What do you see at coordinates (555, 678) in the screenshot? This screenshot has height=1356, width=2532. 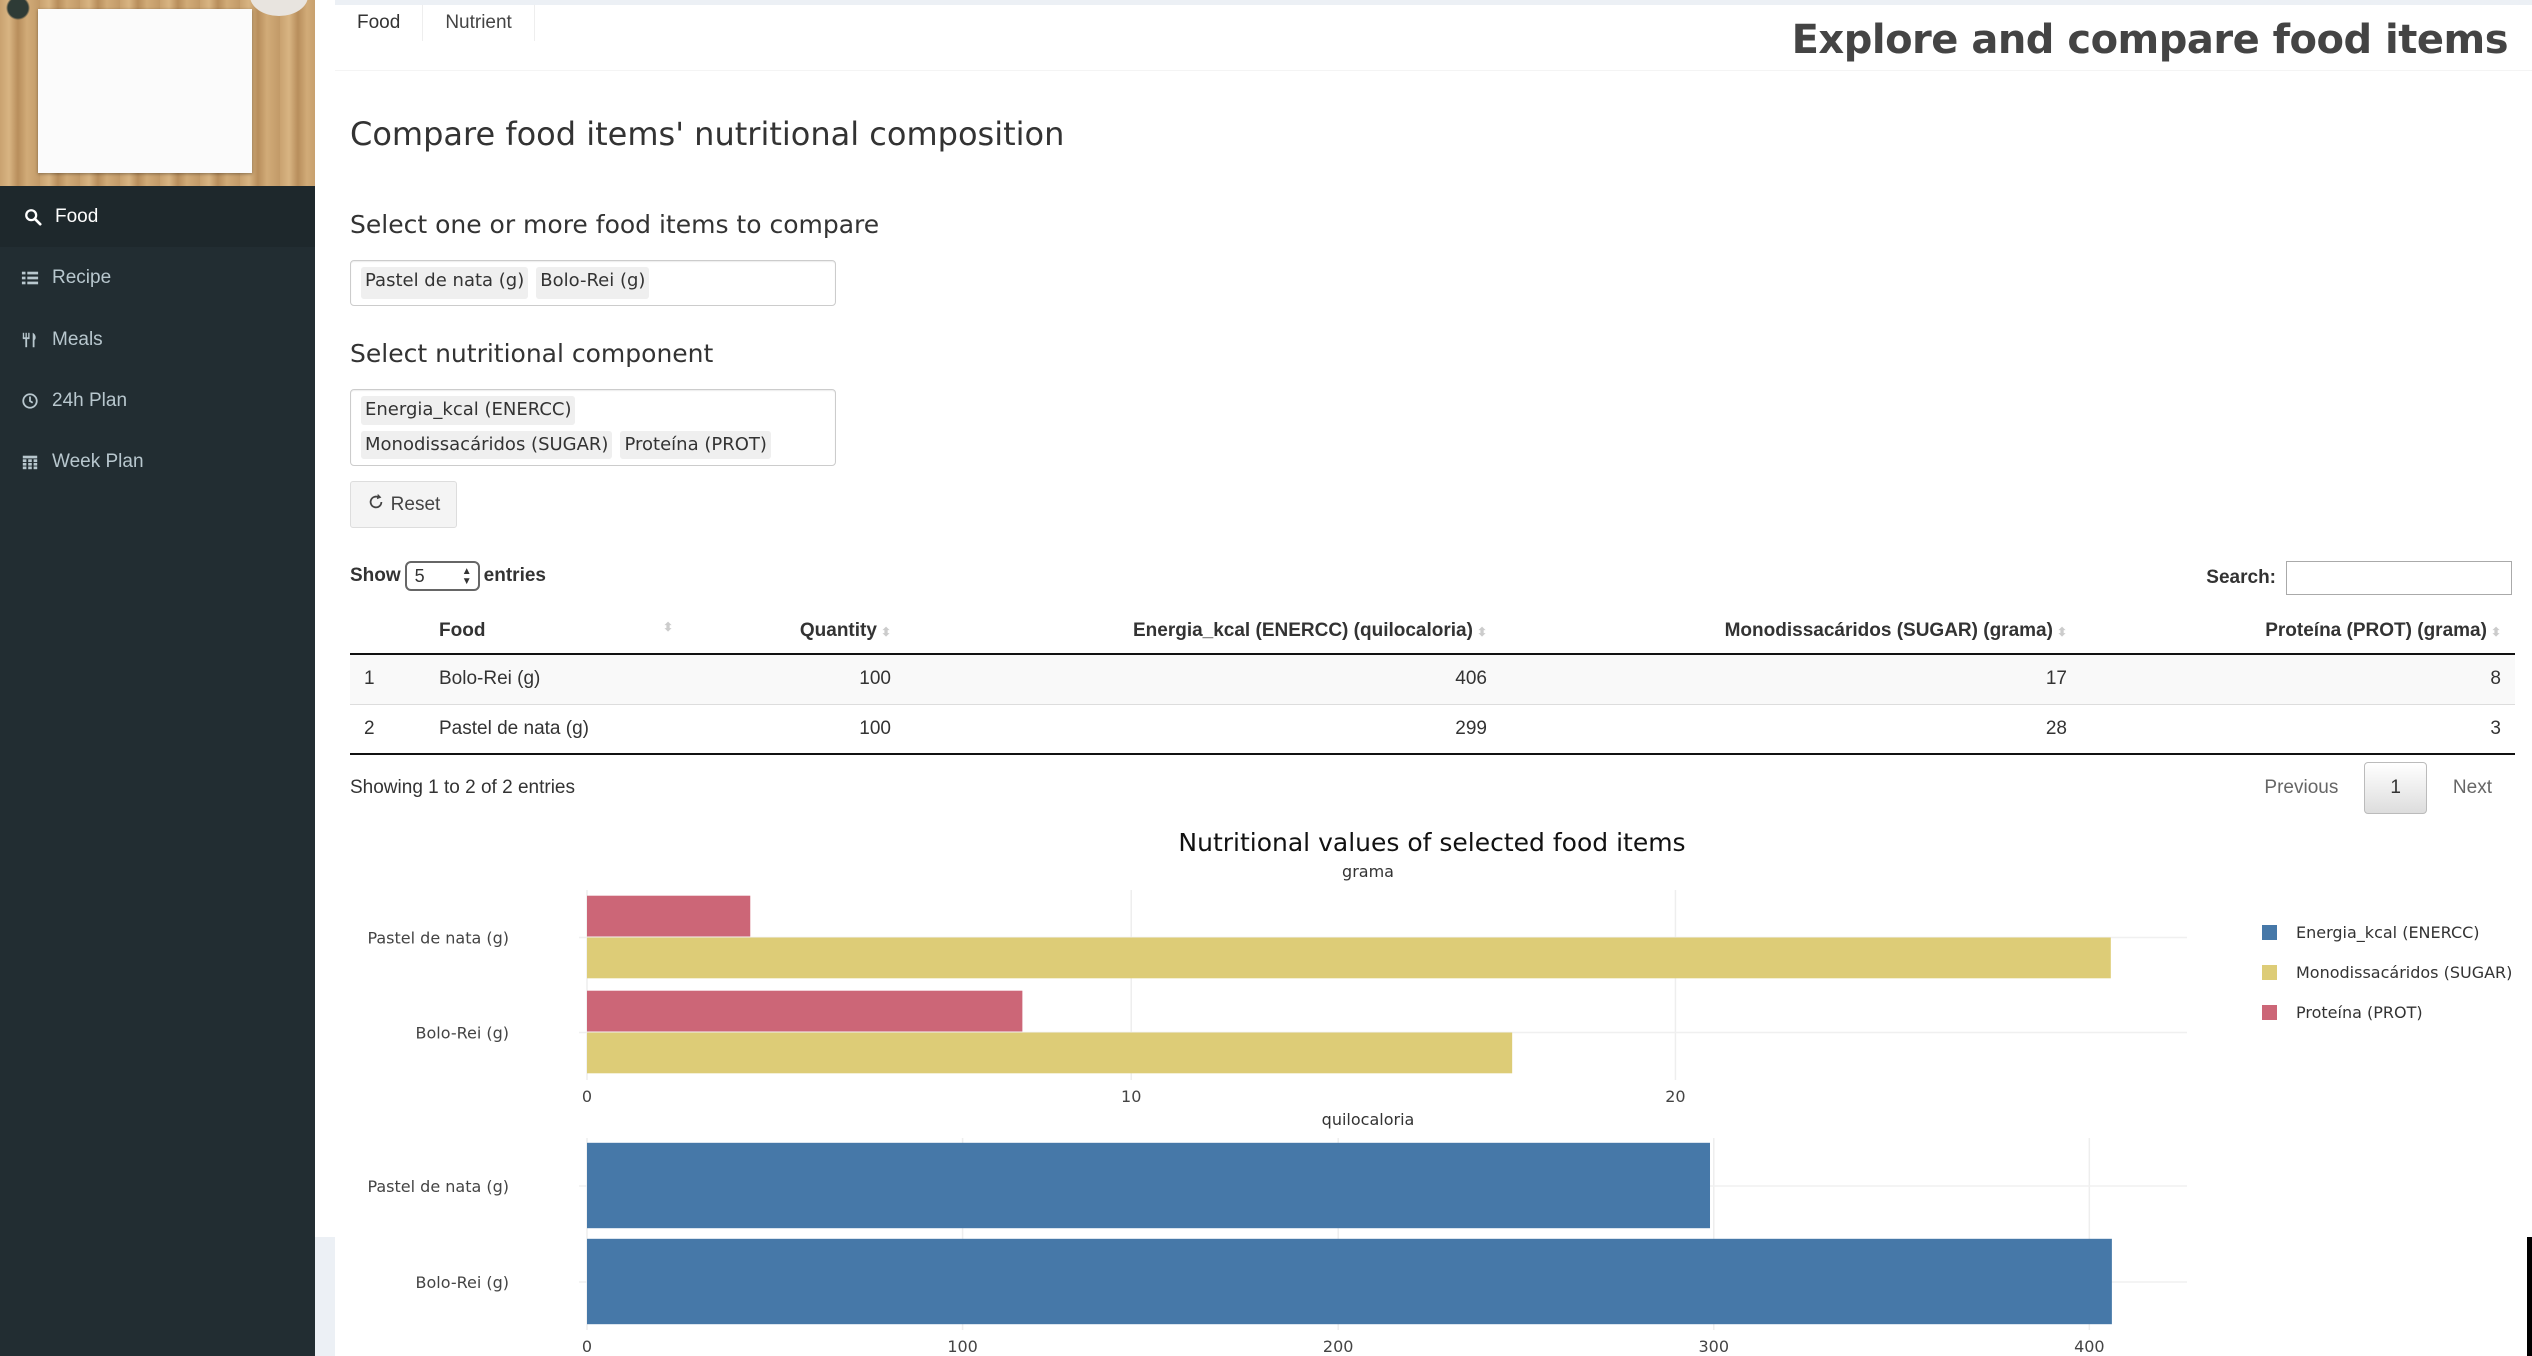 I see `cell-food: Bolo-Rei (g)` at bounding box center [555, 678].